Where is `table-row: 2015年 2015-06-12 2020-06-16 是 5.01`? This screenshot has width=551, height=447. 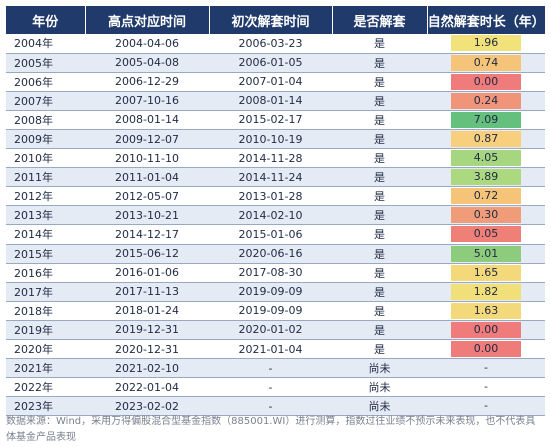
table-row: 2015年 2015-06-12 2020-06-16 是 5.01 is located at coordinates (275, 254).